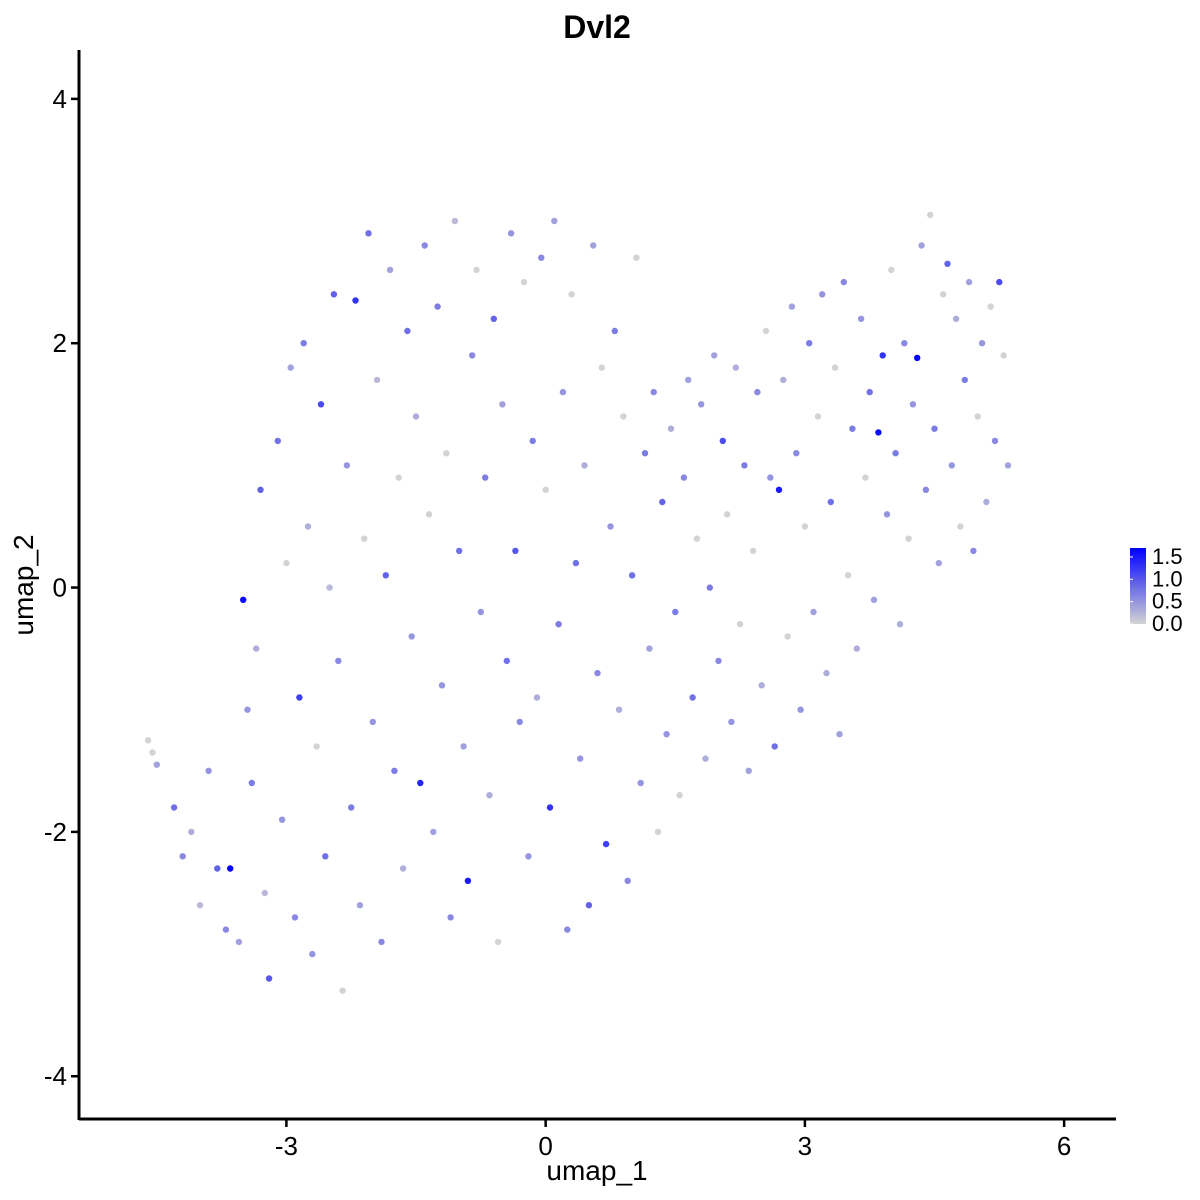  Describe the element at coordinates (55, 832) in the screenshot. I see `y-tick-label: -2` at that location.